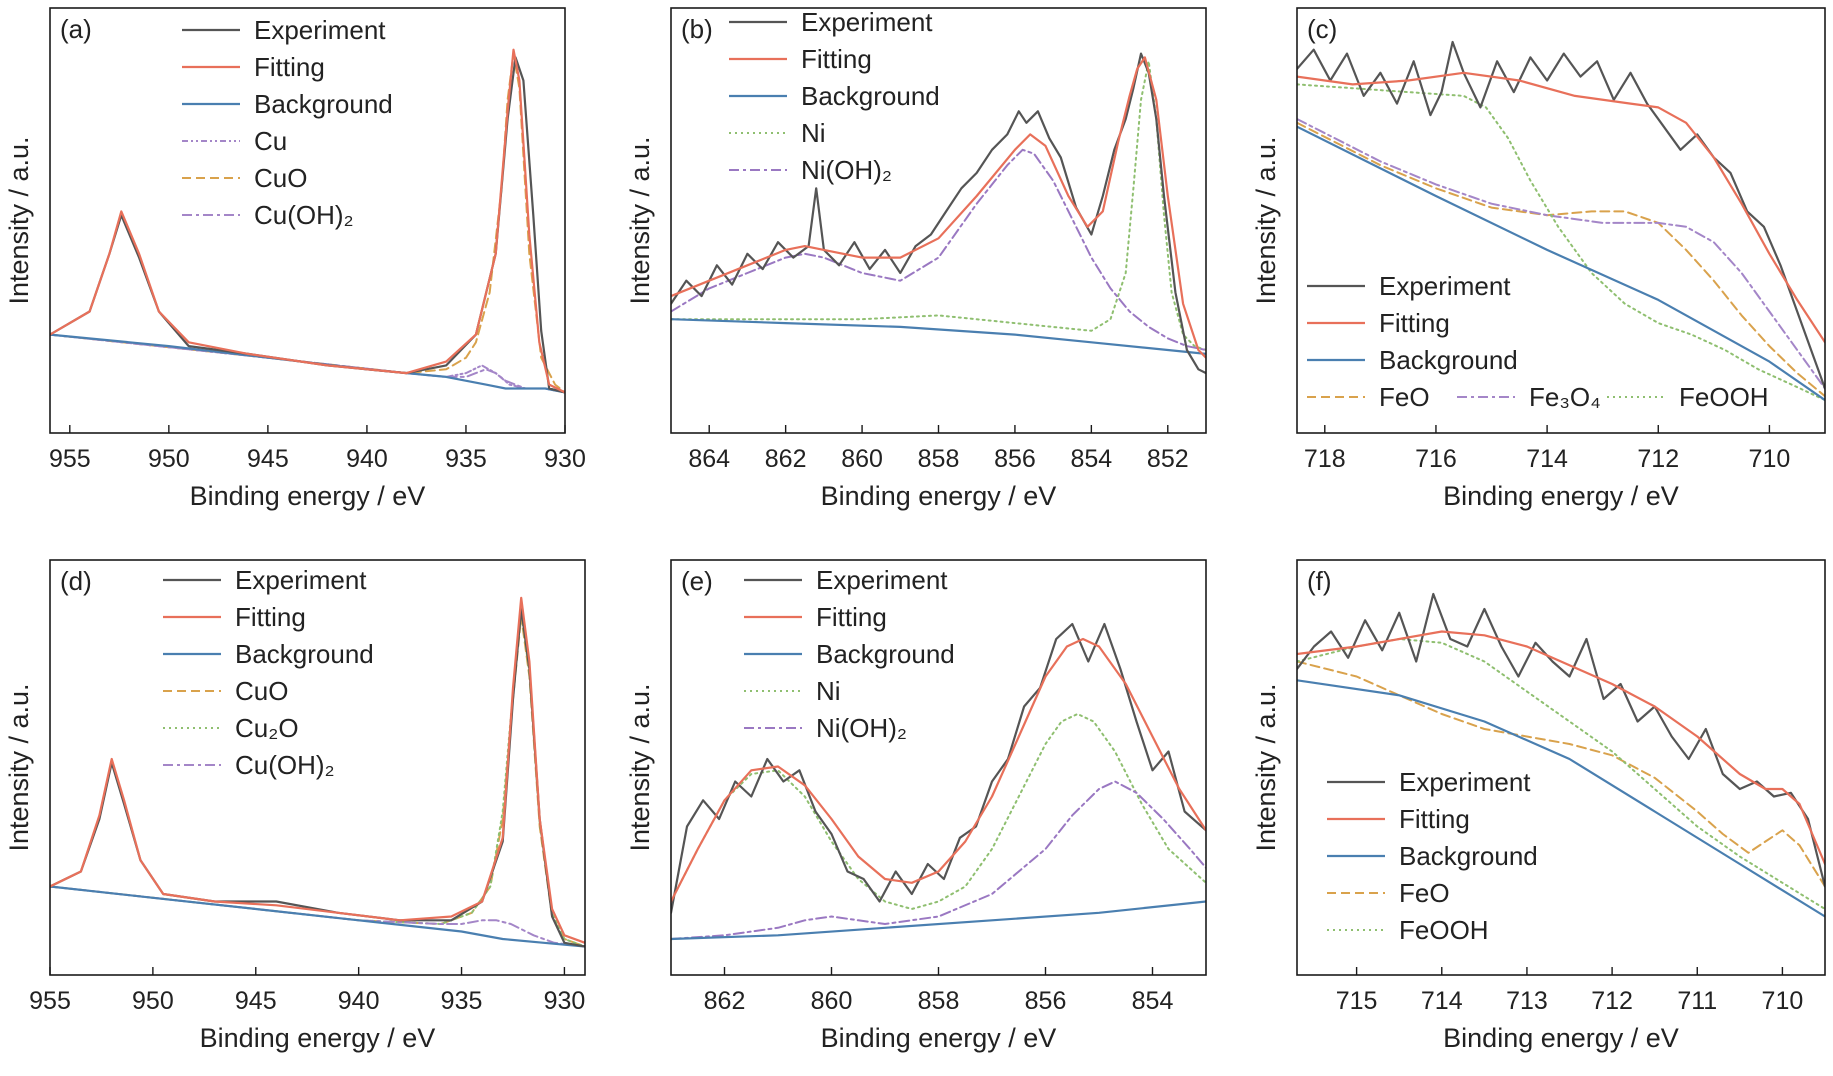 The height and width of the screenshot is (1076, 1833). Describe the element at coordinates (697, 29) in the screenshot. I see `panel-label: (b)` at that location.